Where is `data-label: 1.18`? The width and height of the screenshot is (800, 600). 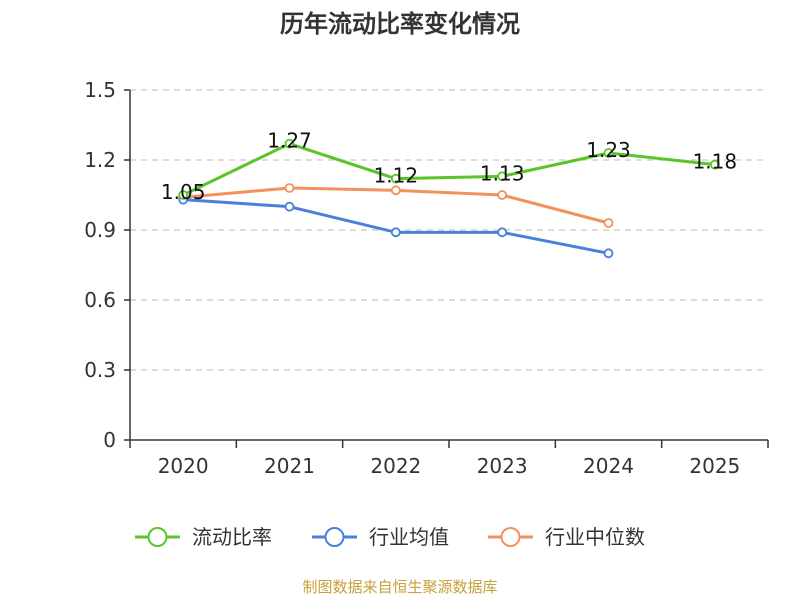
data-label: 1.18 is located at coordinates (715, 162).